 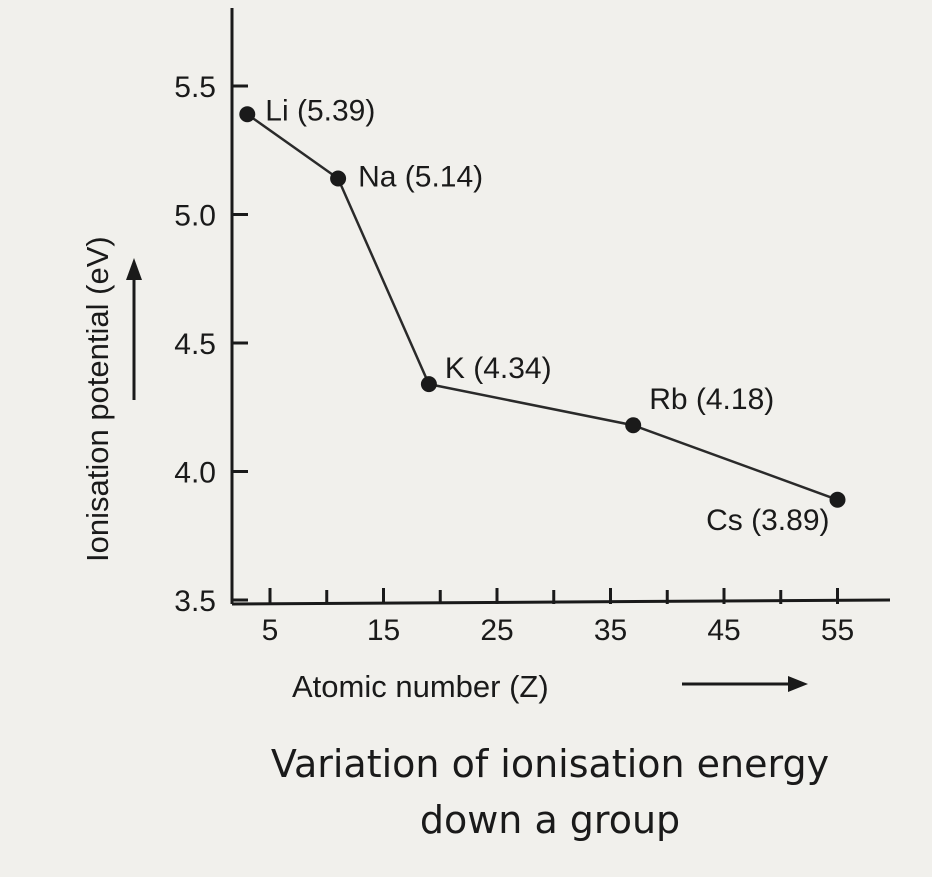 What do you see at coordinates (723, 630) in the screenshot?
I see `x-tick-label: 45` at bounding box center [723, 630].